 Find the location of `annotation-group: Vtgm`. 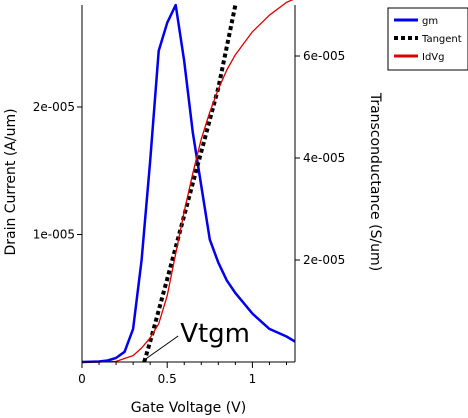

annotation-group: Vtgm is located at coordinates (196, 340).